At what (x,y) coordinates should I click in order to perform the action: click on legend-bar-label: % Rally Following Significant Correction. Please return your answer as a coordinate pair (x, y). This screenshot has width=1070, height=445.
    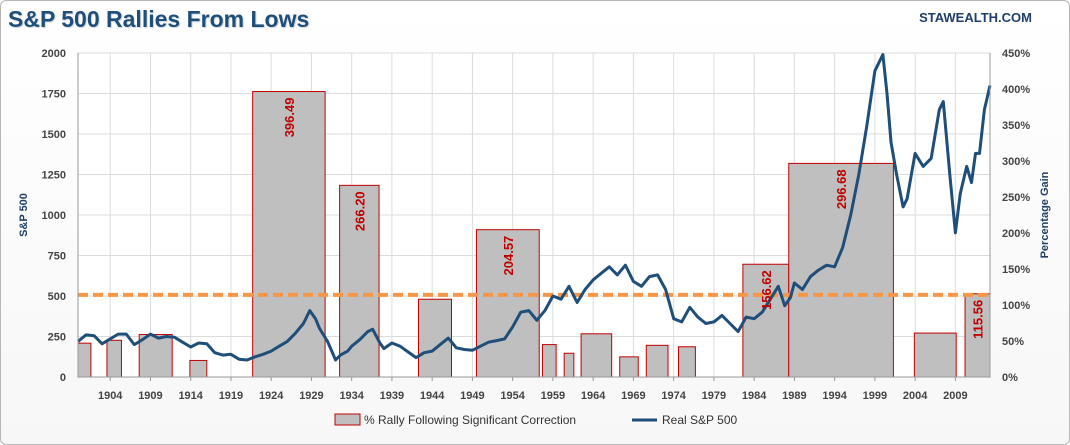
    Looking at the image, I should click on (470, 420).